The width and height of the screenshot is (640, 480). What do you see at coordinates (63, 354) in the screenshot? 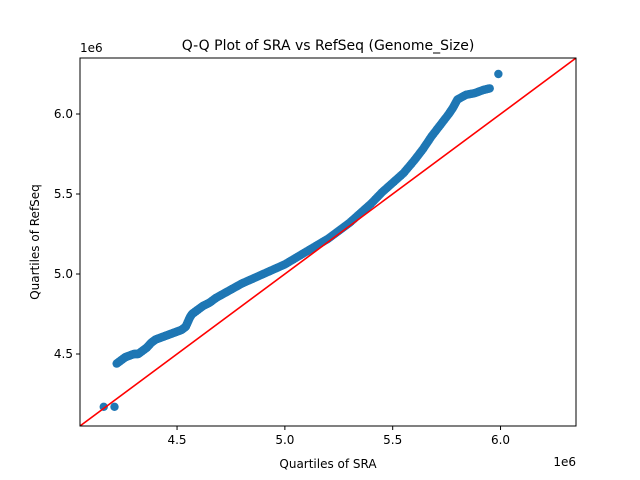
I see `y-tick-label: 4.5` at bounding box center [63, 354].